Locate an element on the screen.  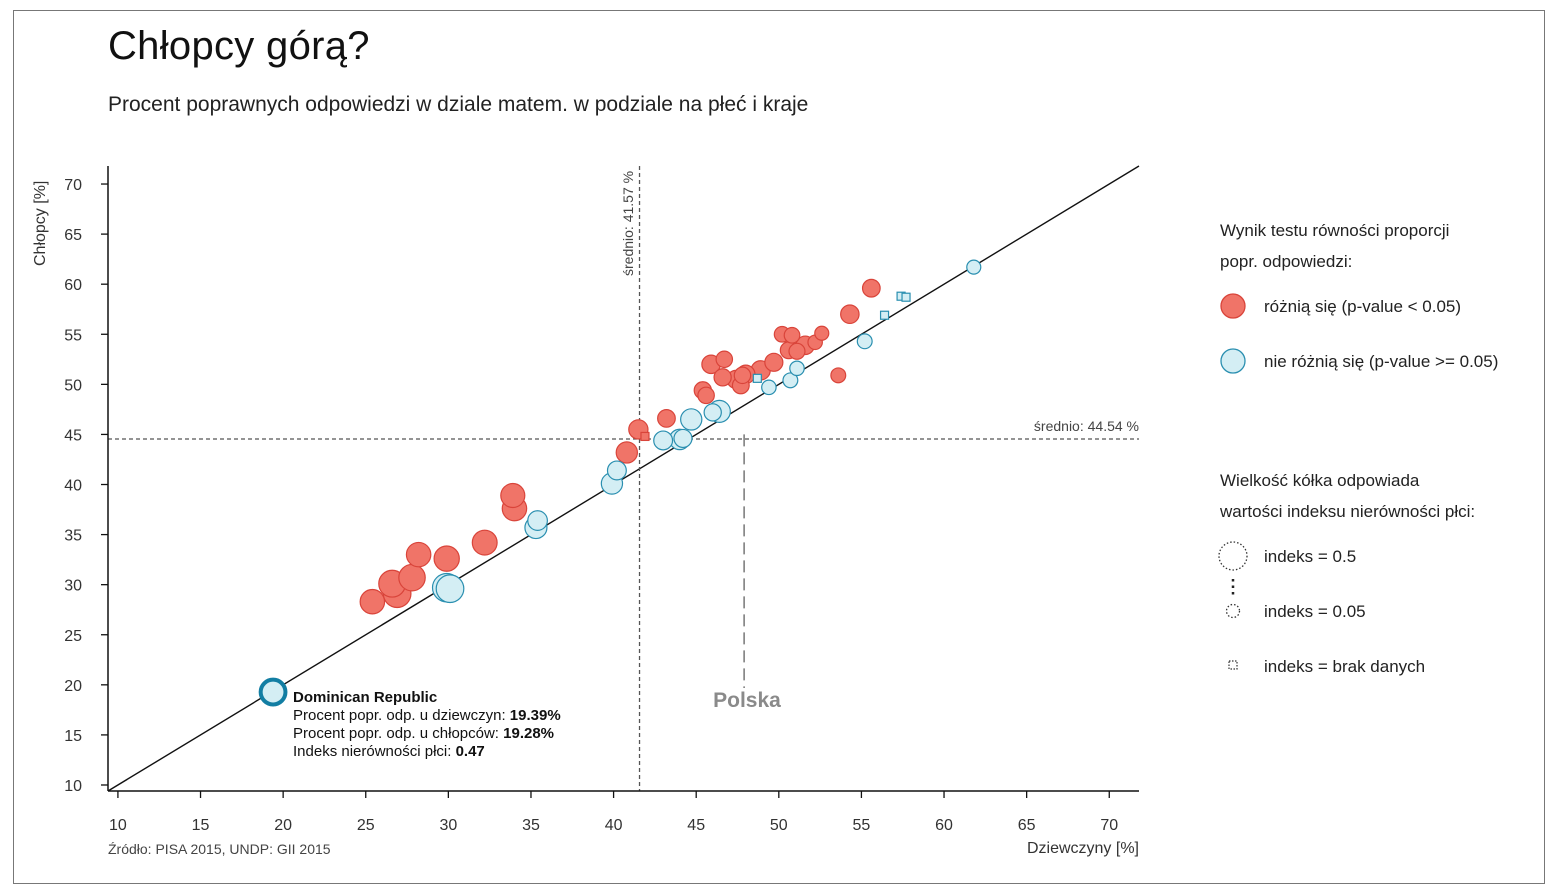
x-tick-label: 65 is located at coordinates (1027, 825).